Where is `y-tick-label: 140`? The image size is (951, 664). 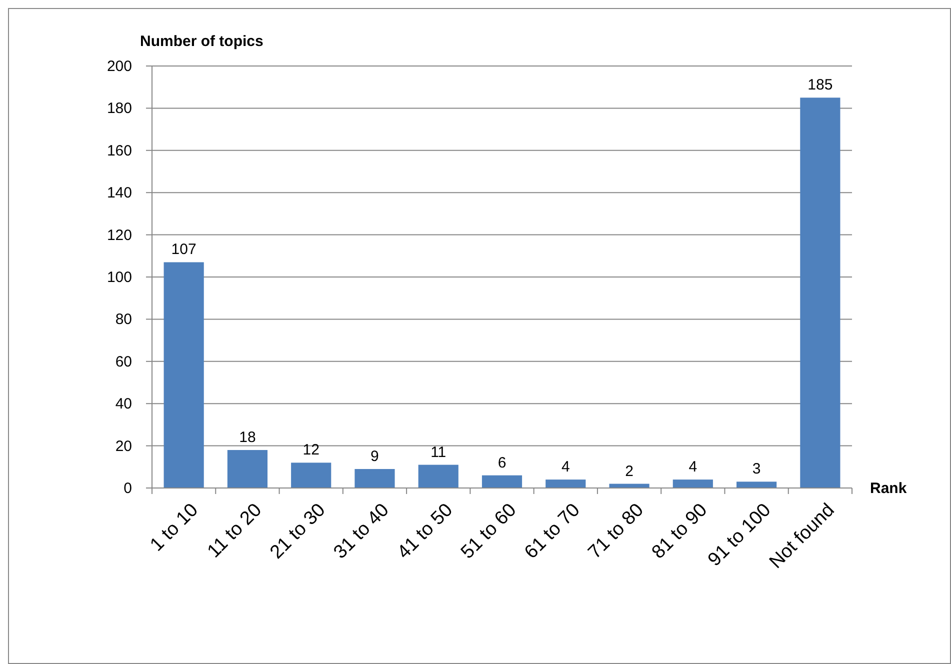
y-tick-label: 140 is located at coordinates (119, 193).